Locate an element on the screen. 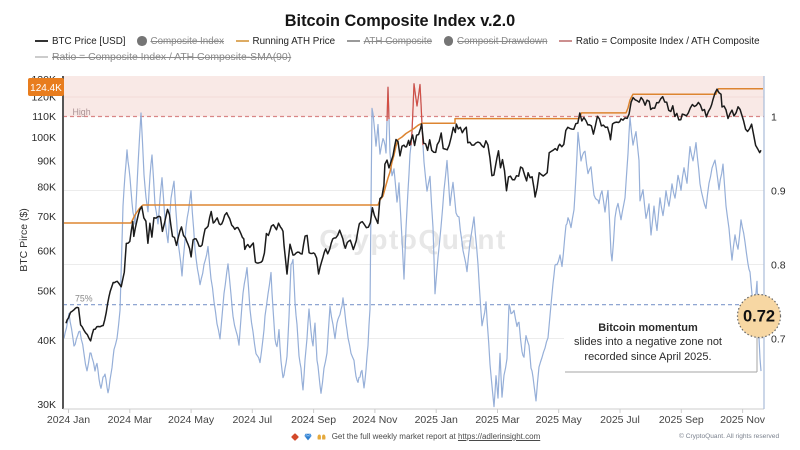 The image size is (800, 450). svg-text: 50K is located at coordinates (46, 292).